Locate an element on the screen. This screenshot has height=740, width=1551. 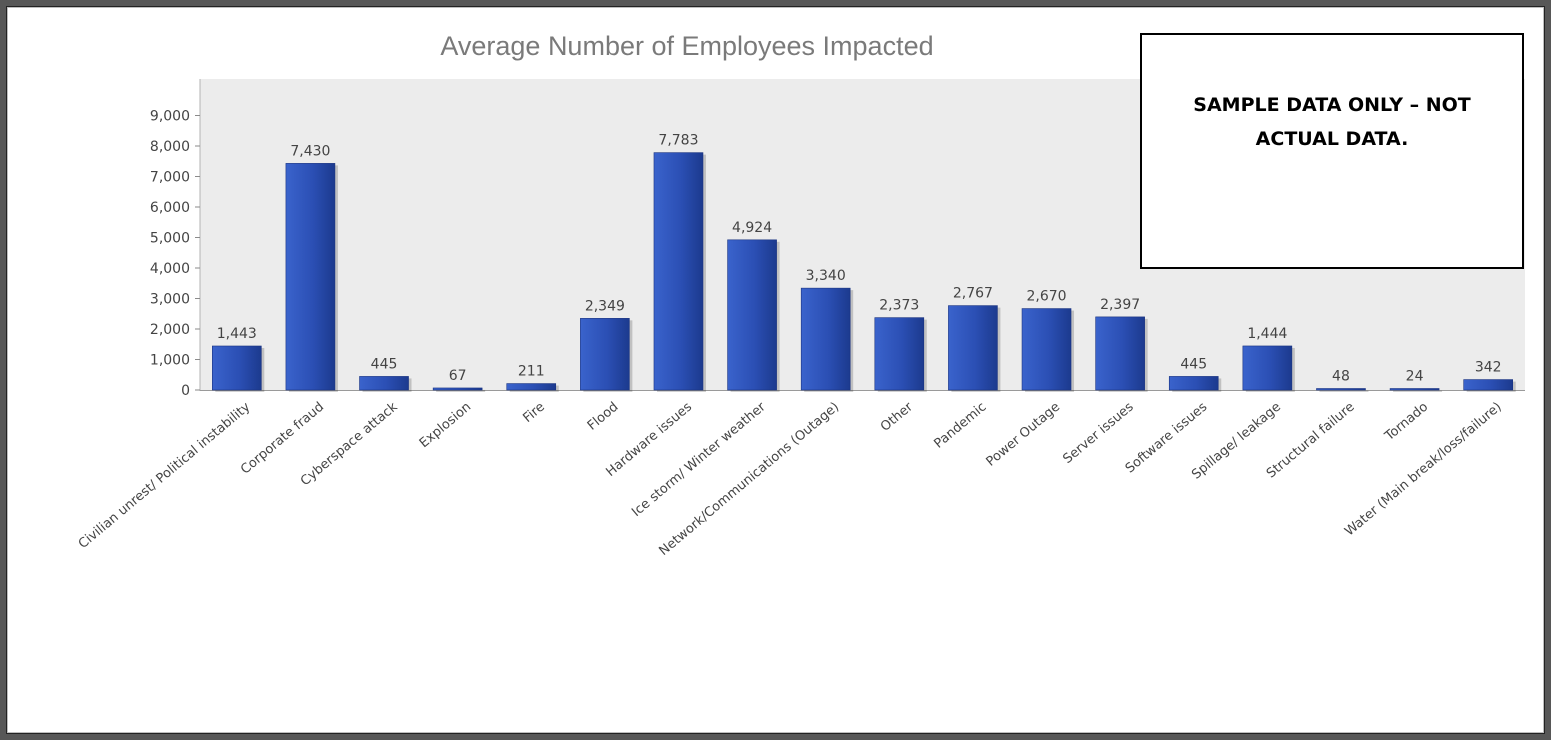
x-category-label: Power Outage is located at coordinates (1024, 435).